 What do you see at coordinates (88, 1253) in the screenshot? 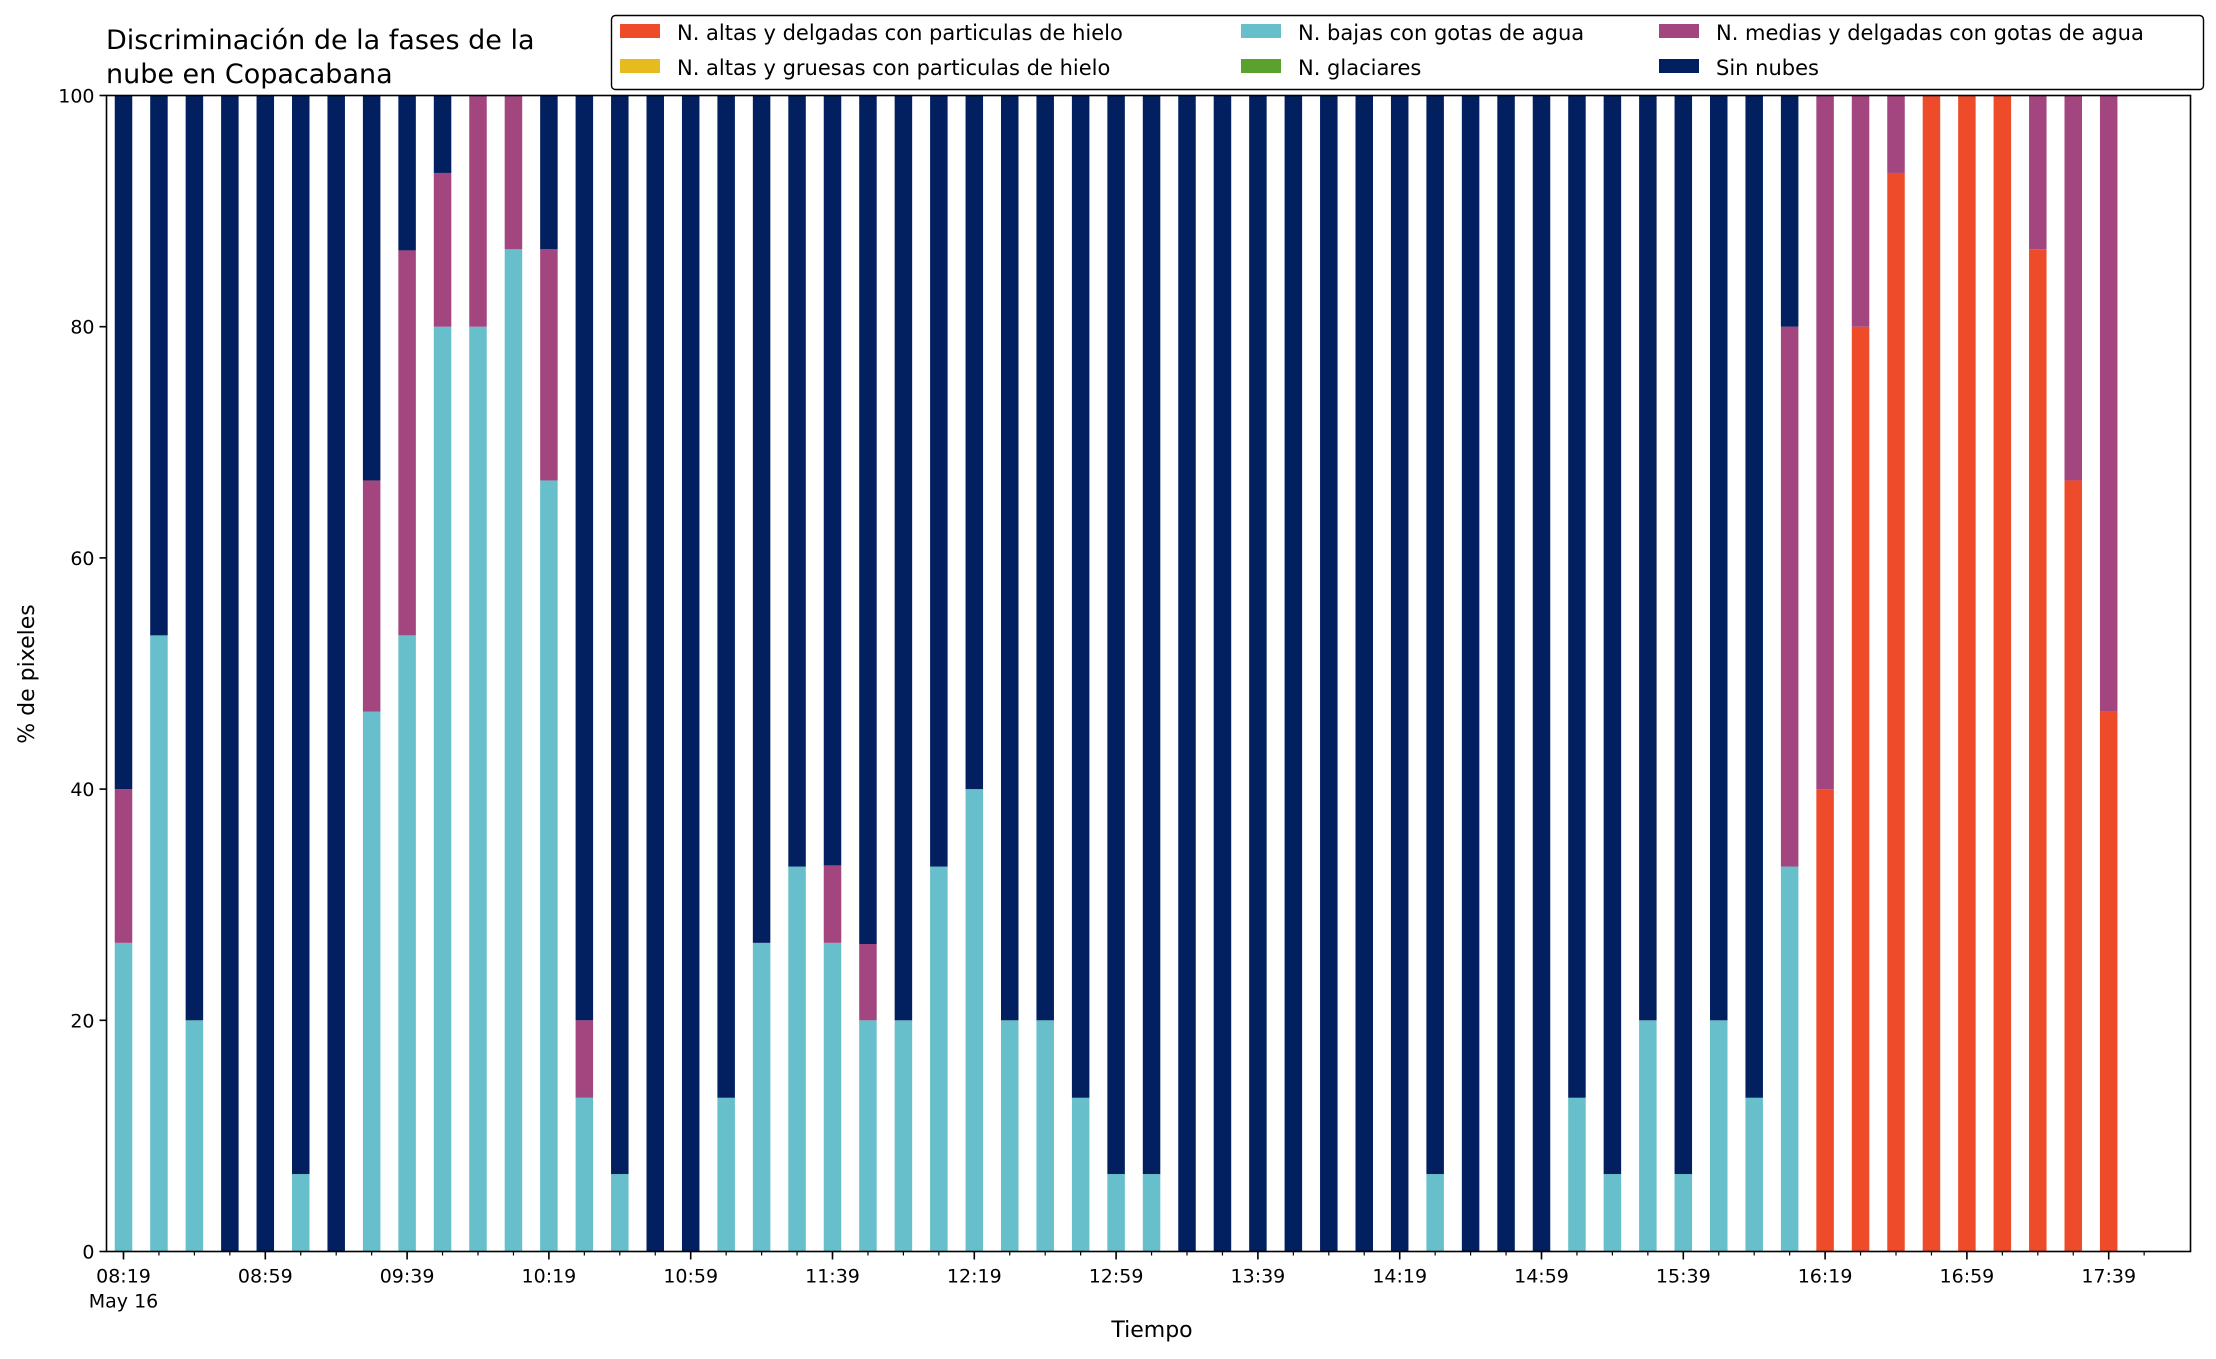
I see `y-tick-label-0: 0` at bounding box center [88, 1253].